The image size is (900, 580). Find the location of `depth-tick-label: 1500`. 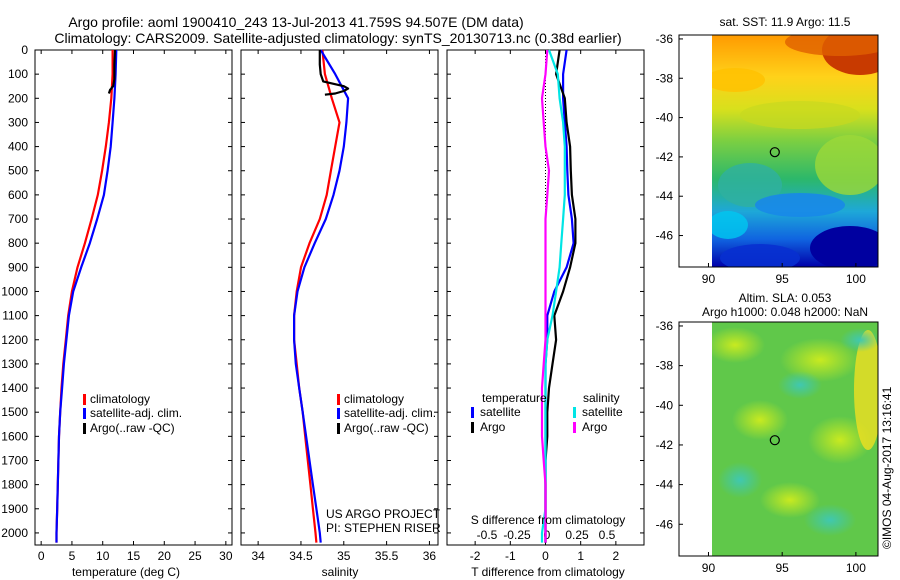

depth-tick-label: 1500 is located at coordinates (14, 412).